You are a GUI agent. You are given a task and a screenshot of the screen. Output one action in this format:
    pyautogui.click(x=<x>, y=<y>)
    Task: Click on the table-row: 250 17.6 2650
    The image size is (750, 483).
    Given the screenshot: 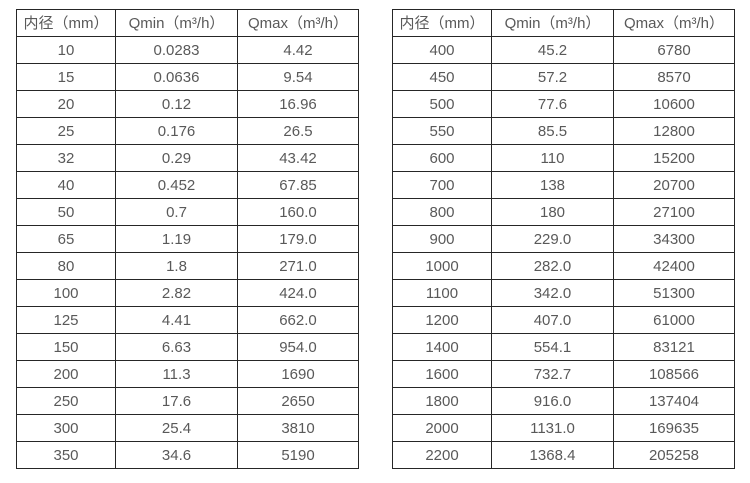 What is the action you would take?
    pyautogui.click(x=187, y=401)
    